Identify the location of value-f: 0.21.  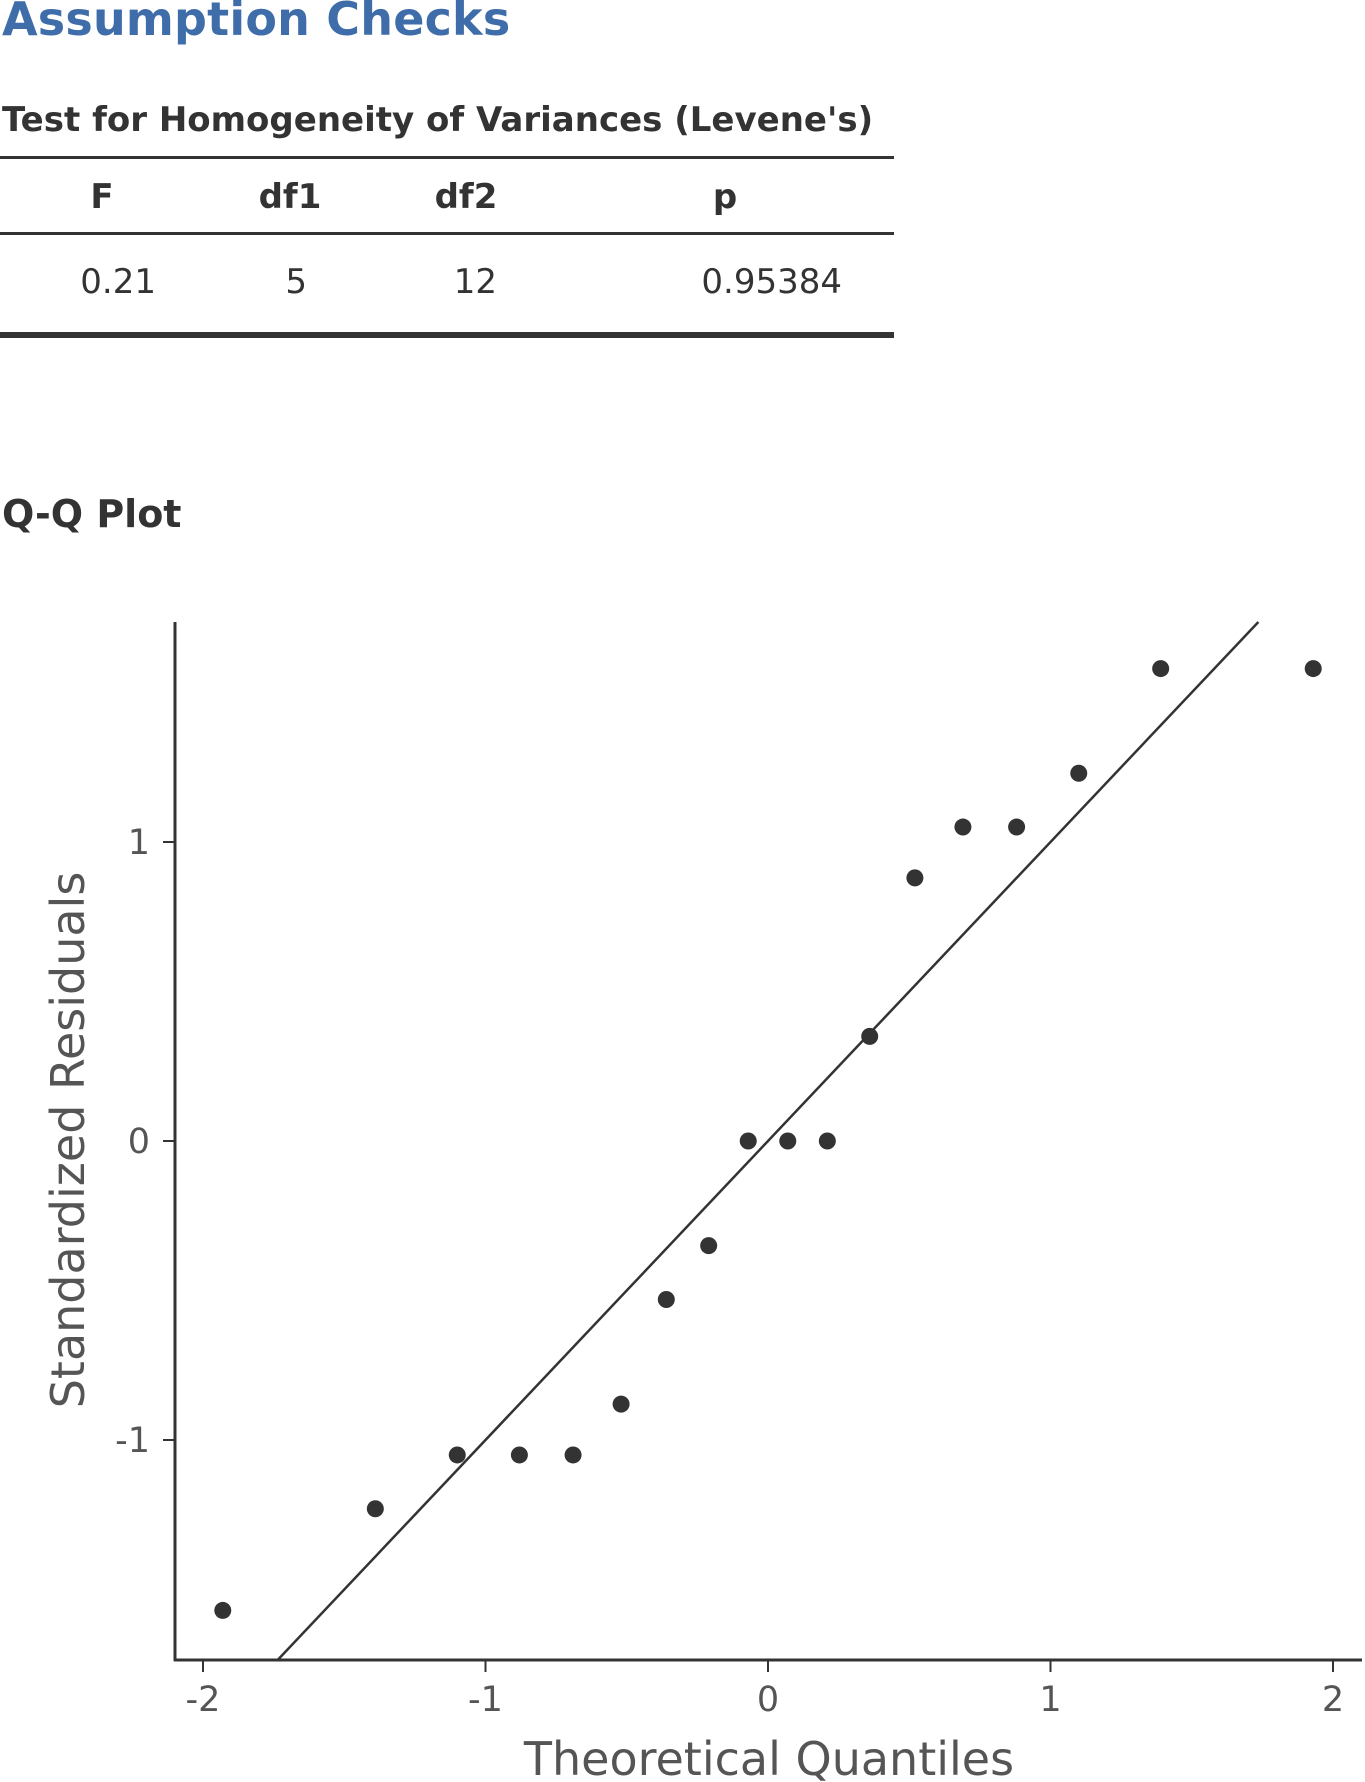
(118, 282).